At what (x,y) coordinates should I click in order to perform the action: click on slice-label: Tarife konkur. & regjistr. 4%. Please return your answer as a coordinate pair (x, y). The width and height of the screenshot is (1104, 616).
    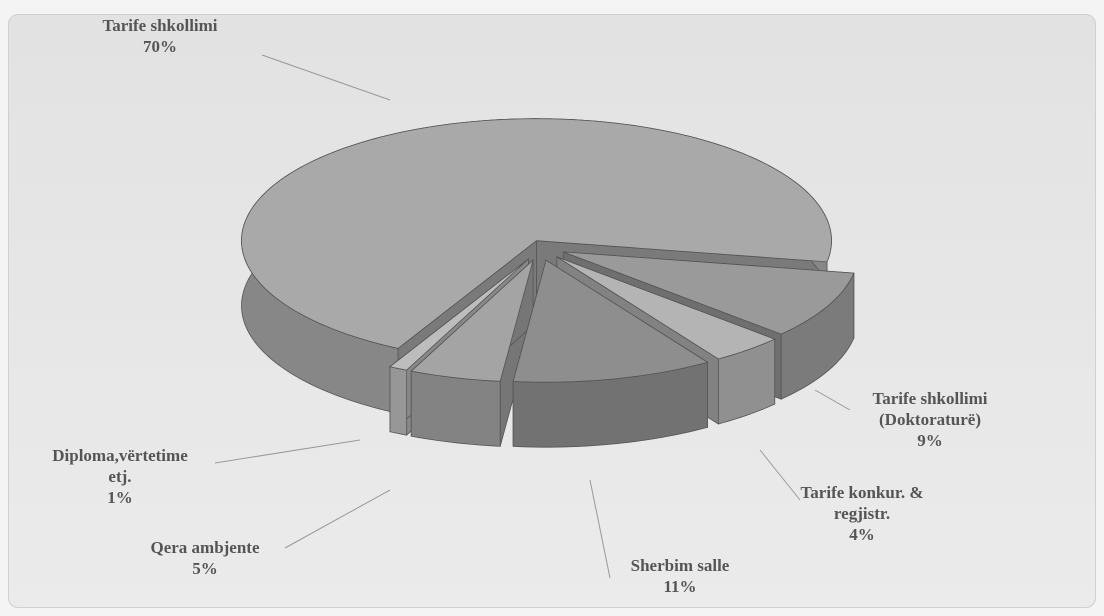
    Looking at the image, I should click on (862, 513).